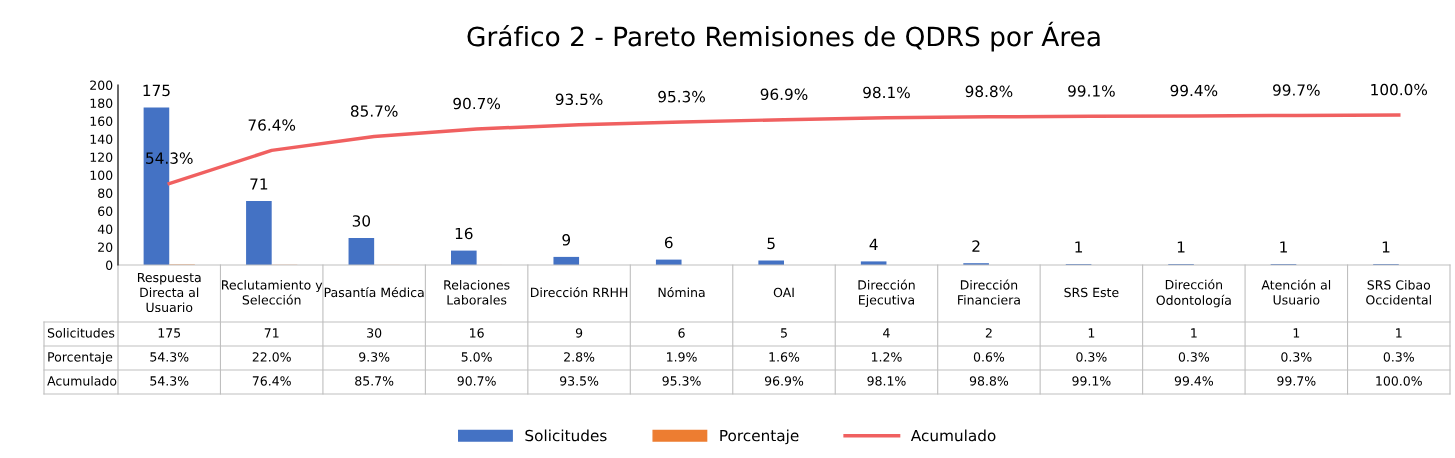  What do you see at coordinates (681, 96) in the screenshot?
I see `text: 95.3%` at bounding box center [681, 96].